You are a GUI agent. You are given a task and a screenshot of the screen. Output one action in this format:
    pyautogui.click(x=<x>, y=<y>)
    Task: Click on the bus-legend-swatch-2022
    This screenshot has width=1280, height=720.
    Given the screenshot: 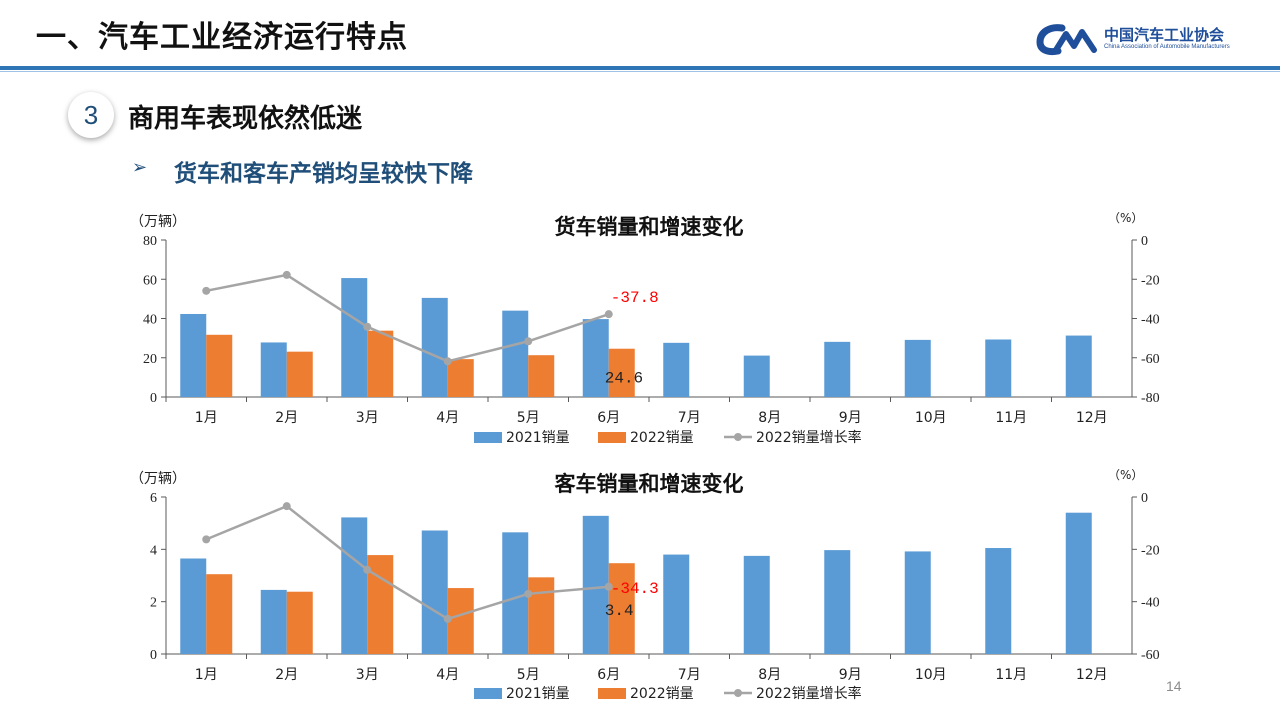 What is the action you would take?
    pyautogui.click(x=612, y=693)
    